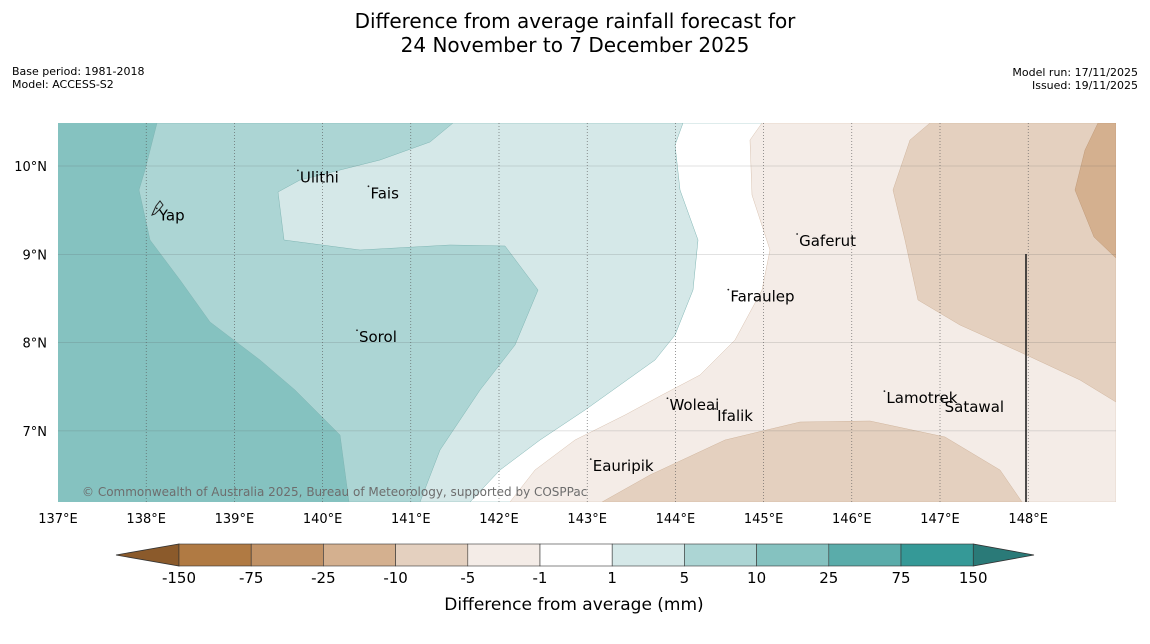 This screenshot has width=1150, height=644. I want to click on region-minus25-to-minus10, so click(1095, 191).